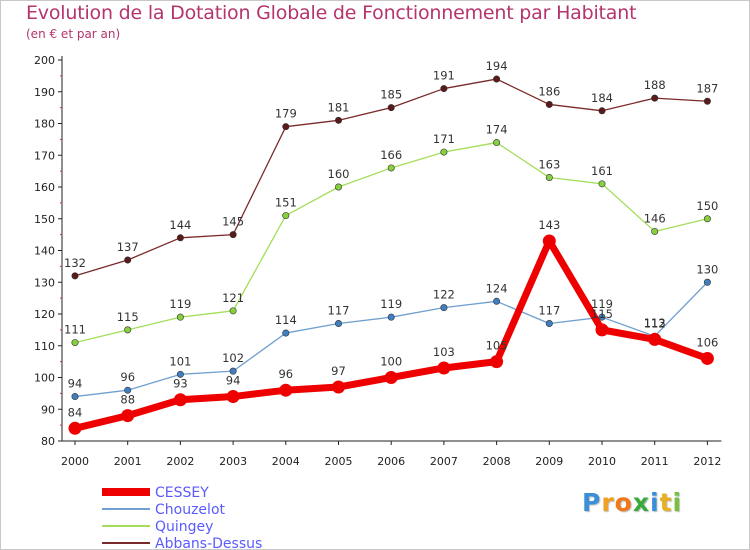 The width and height of the screenshot is (750, 550). I want to click on data-label: 121, so click(233, 298).